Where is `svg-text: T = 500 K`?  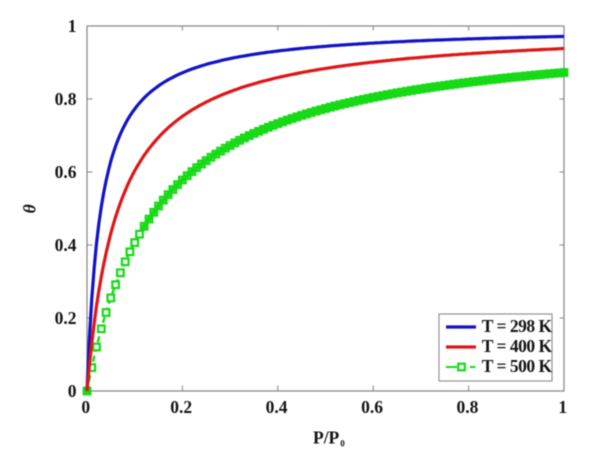
svg-text: T = 500 K is located at coordinates (517, 366).